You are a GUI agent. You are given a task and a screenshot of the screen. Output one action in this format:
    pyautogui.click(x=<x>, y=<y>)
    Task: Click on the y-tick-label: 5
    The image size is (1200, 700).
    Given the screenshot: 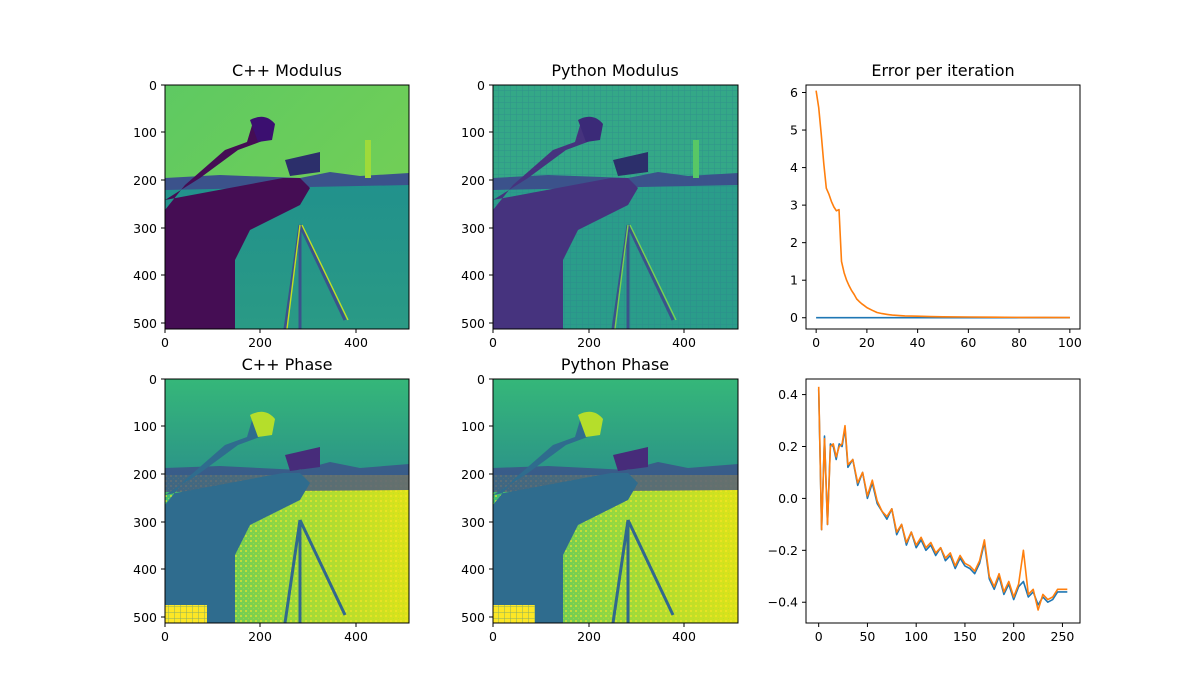 What is the action you would take?
    pyautogui.click(x=794, y=130)
    